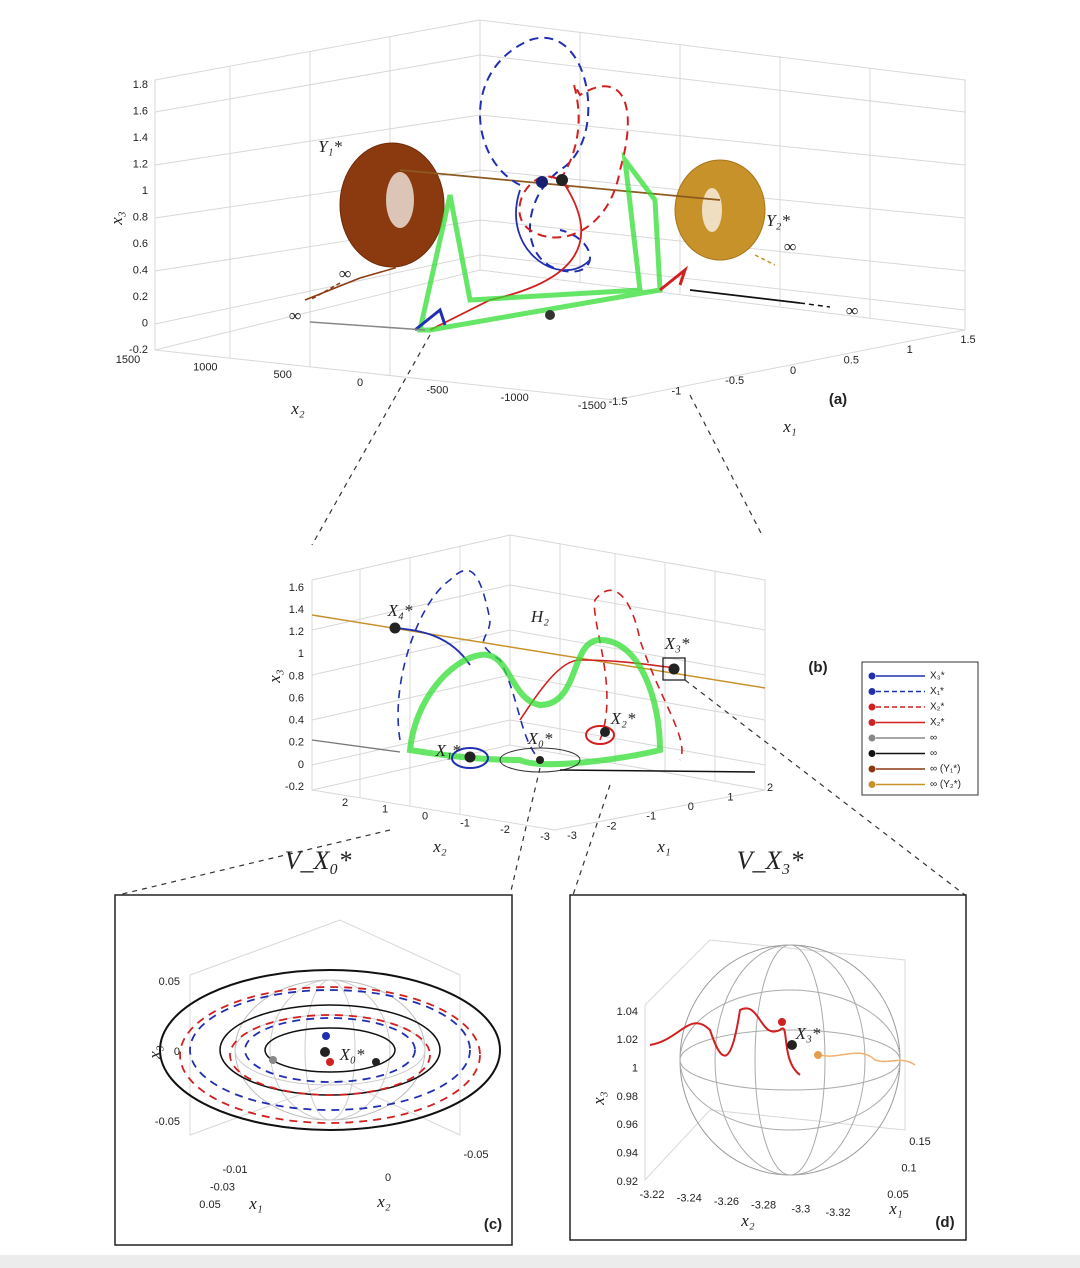 The image size is (1080, 1268). I want to click on tick-label: -3.24, so click(689, 1199).